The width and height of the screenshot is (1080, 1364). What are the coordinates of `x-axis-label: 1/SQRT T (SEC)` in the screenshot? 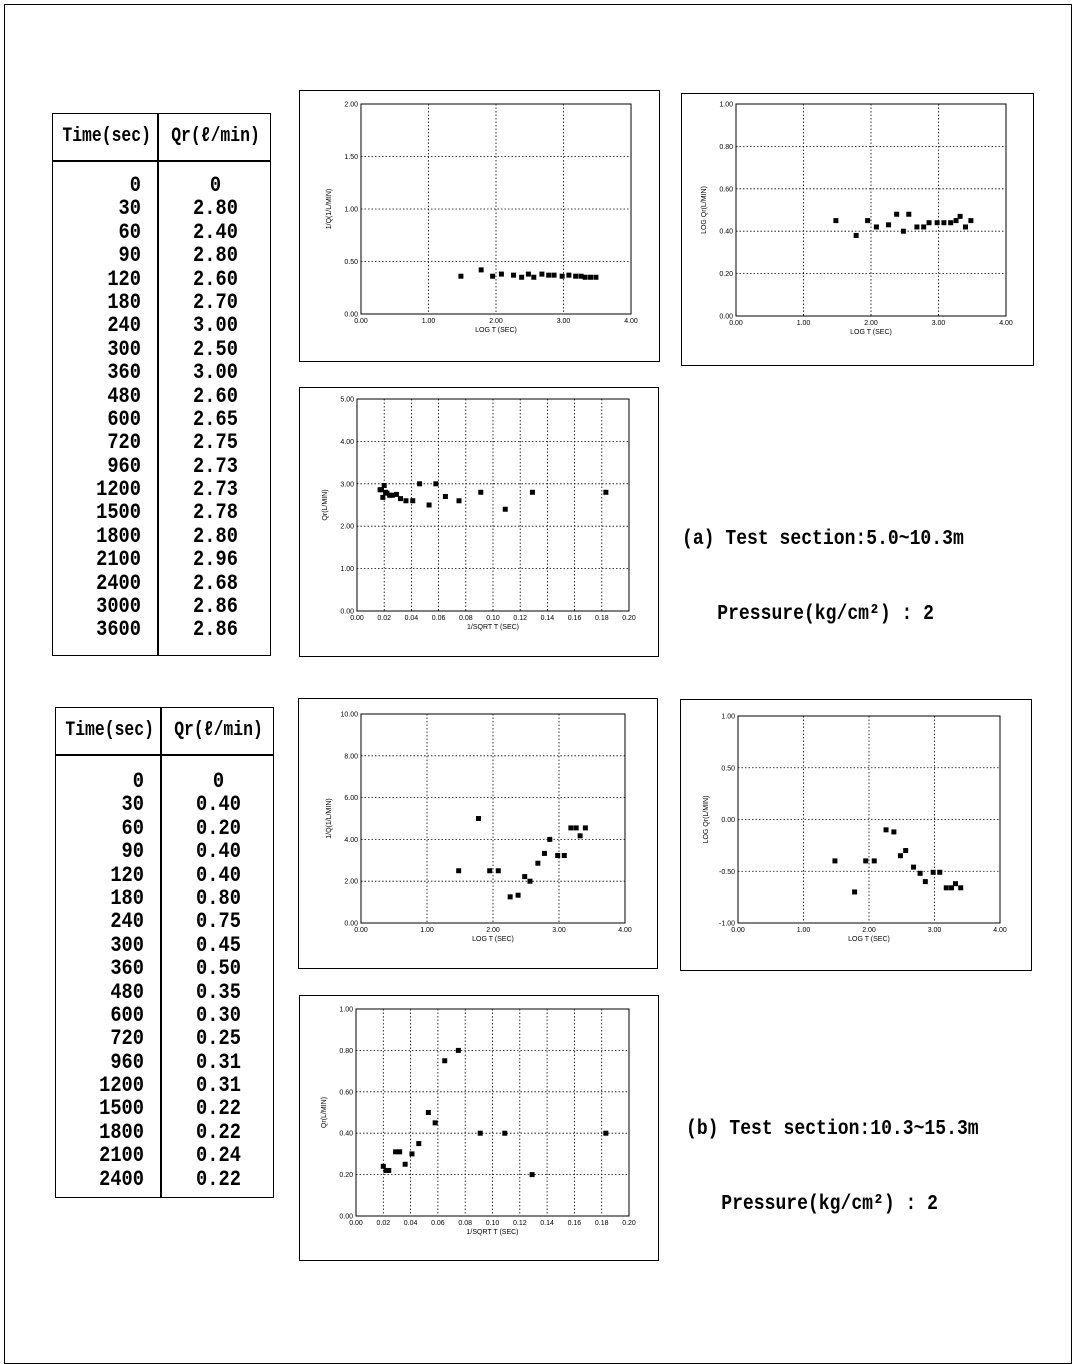 It's located at (493, 1232).